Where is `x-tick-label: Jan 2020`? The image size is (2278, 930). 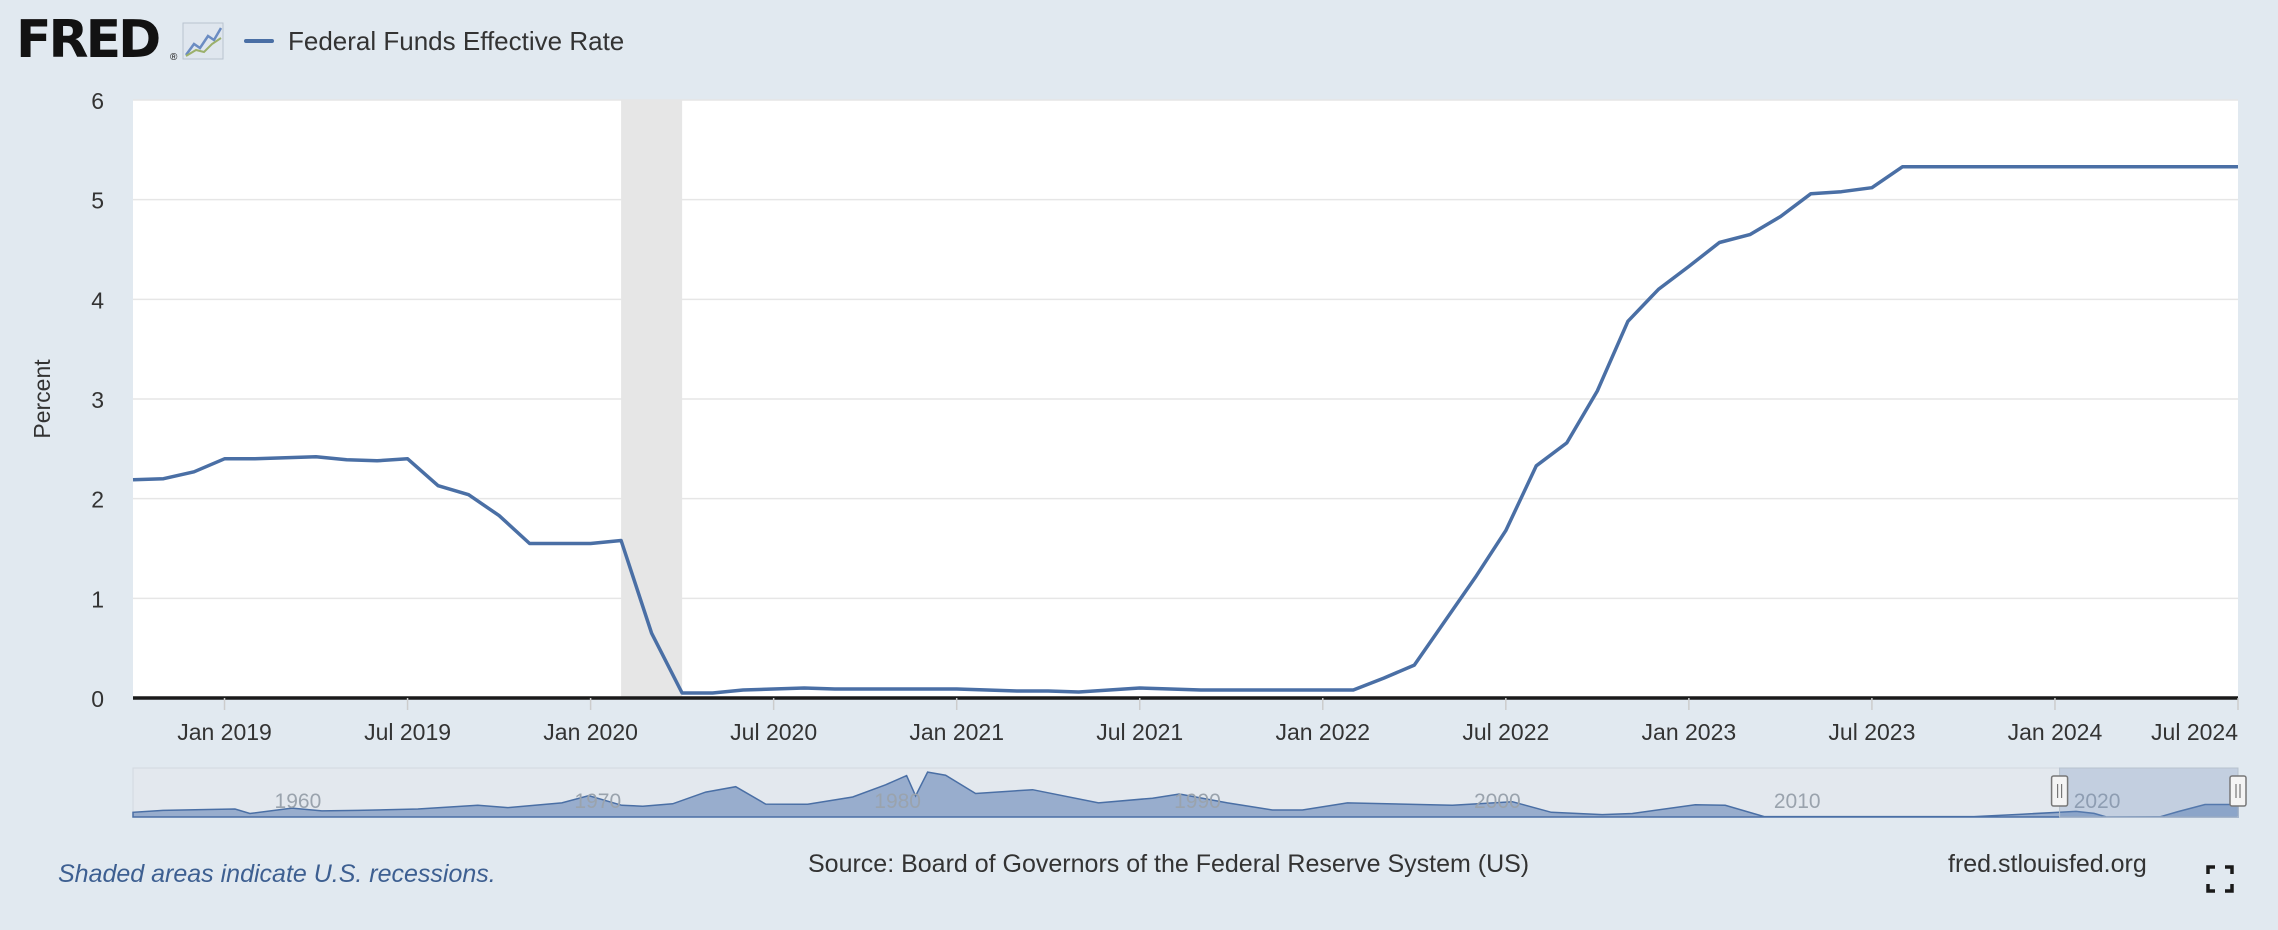
x-tick-label: Jan 2020 is located at coordinates (590, 732).